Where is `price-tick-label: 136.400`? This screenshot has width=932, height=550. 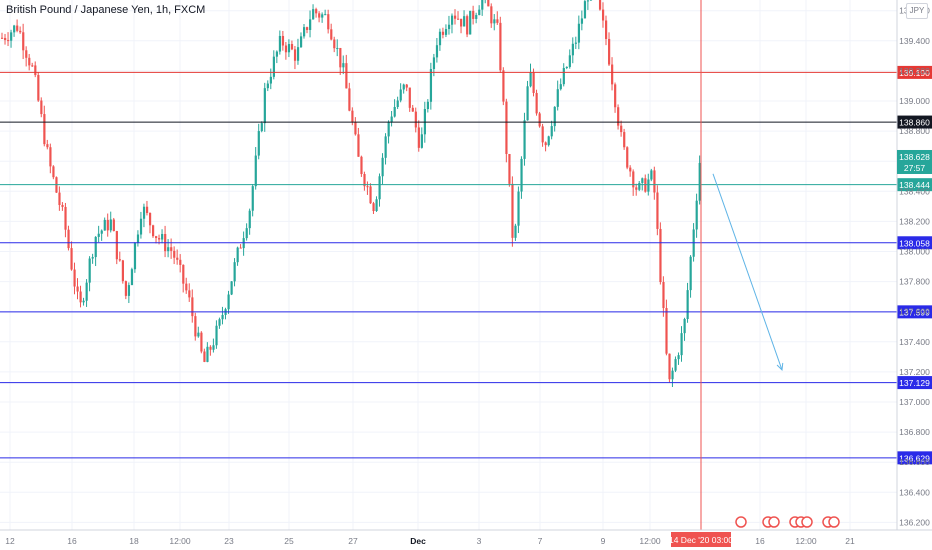 price-tick-label: 136.400 is located at coordinates (914, 492).